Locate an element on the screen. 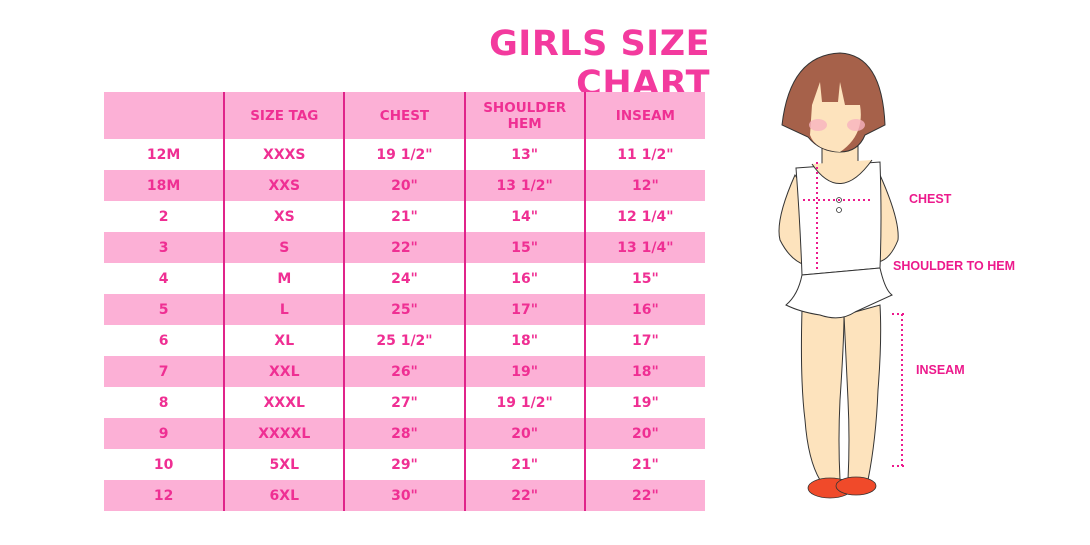 Image resolution: width=1090 pixels, height=545 pixels. table-row: 12 6XL 30" 22" 22" is located at coordinates (404, 495).